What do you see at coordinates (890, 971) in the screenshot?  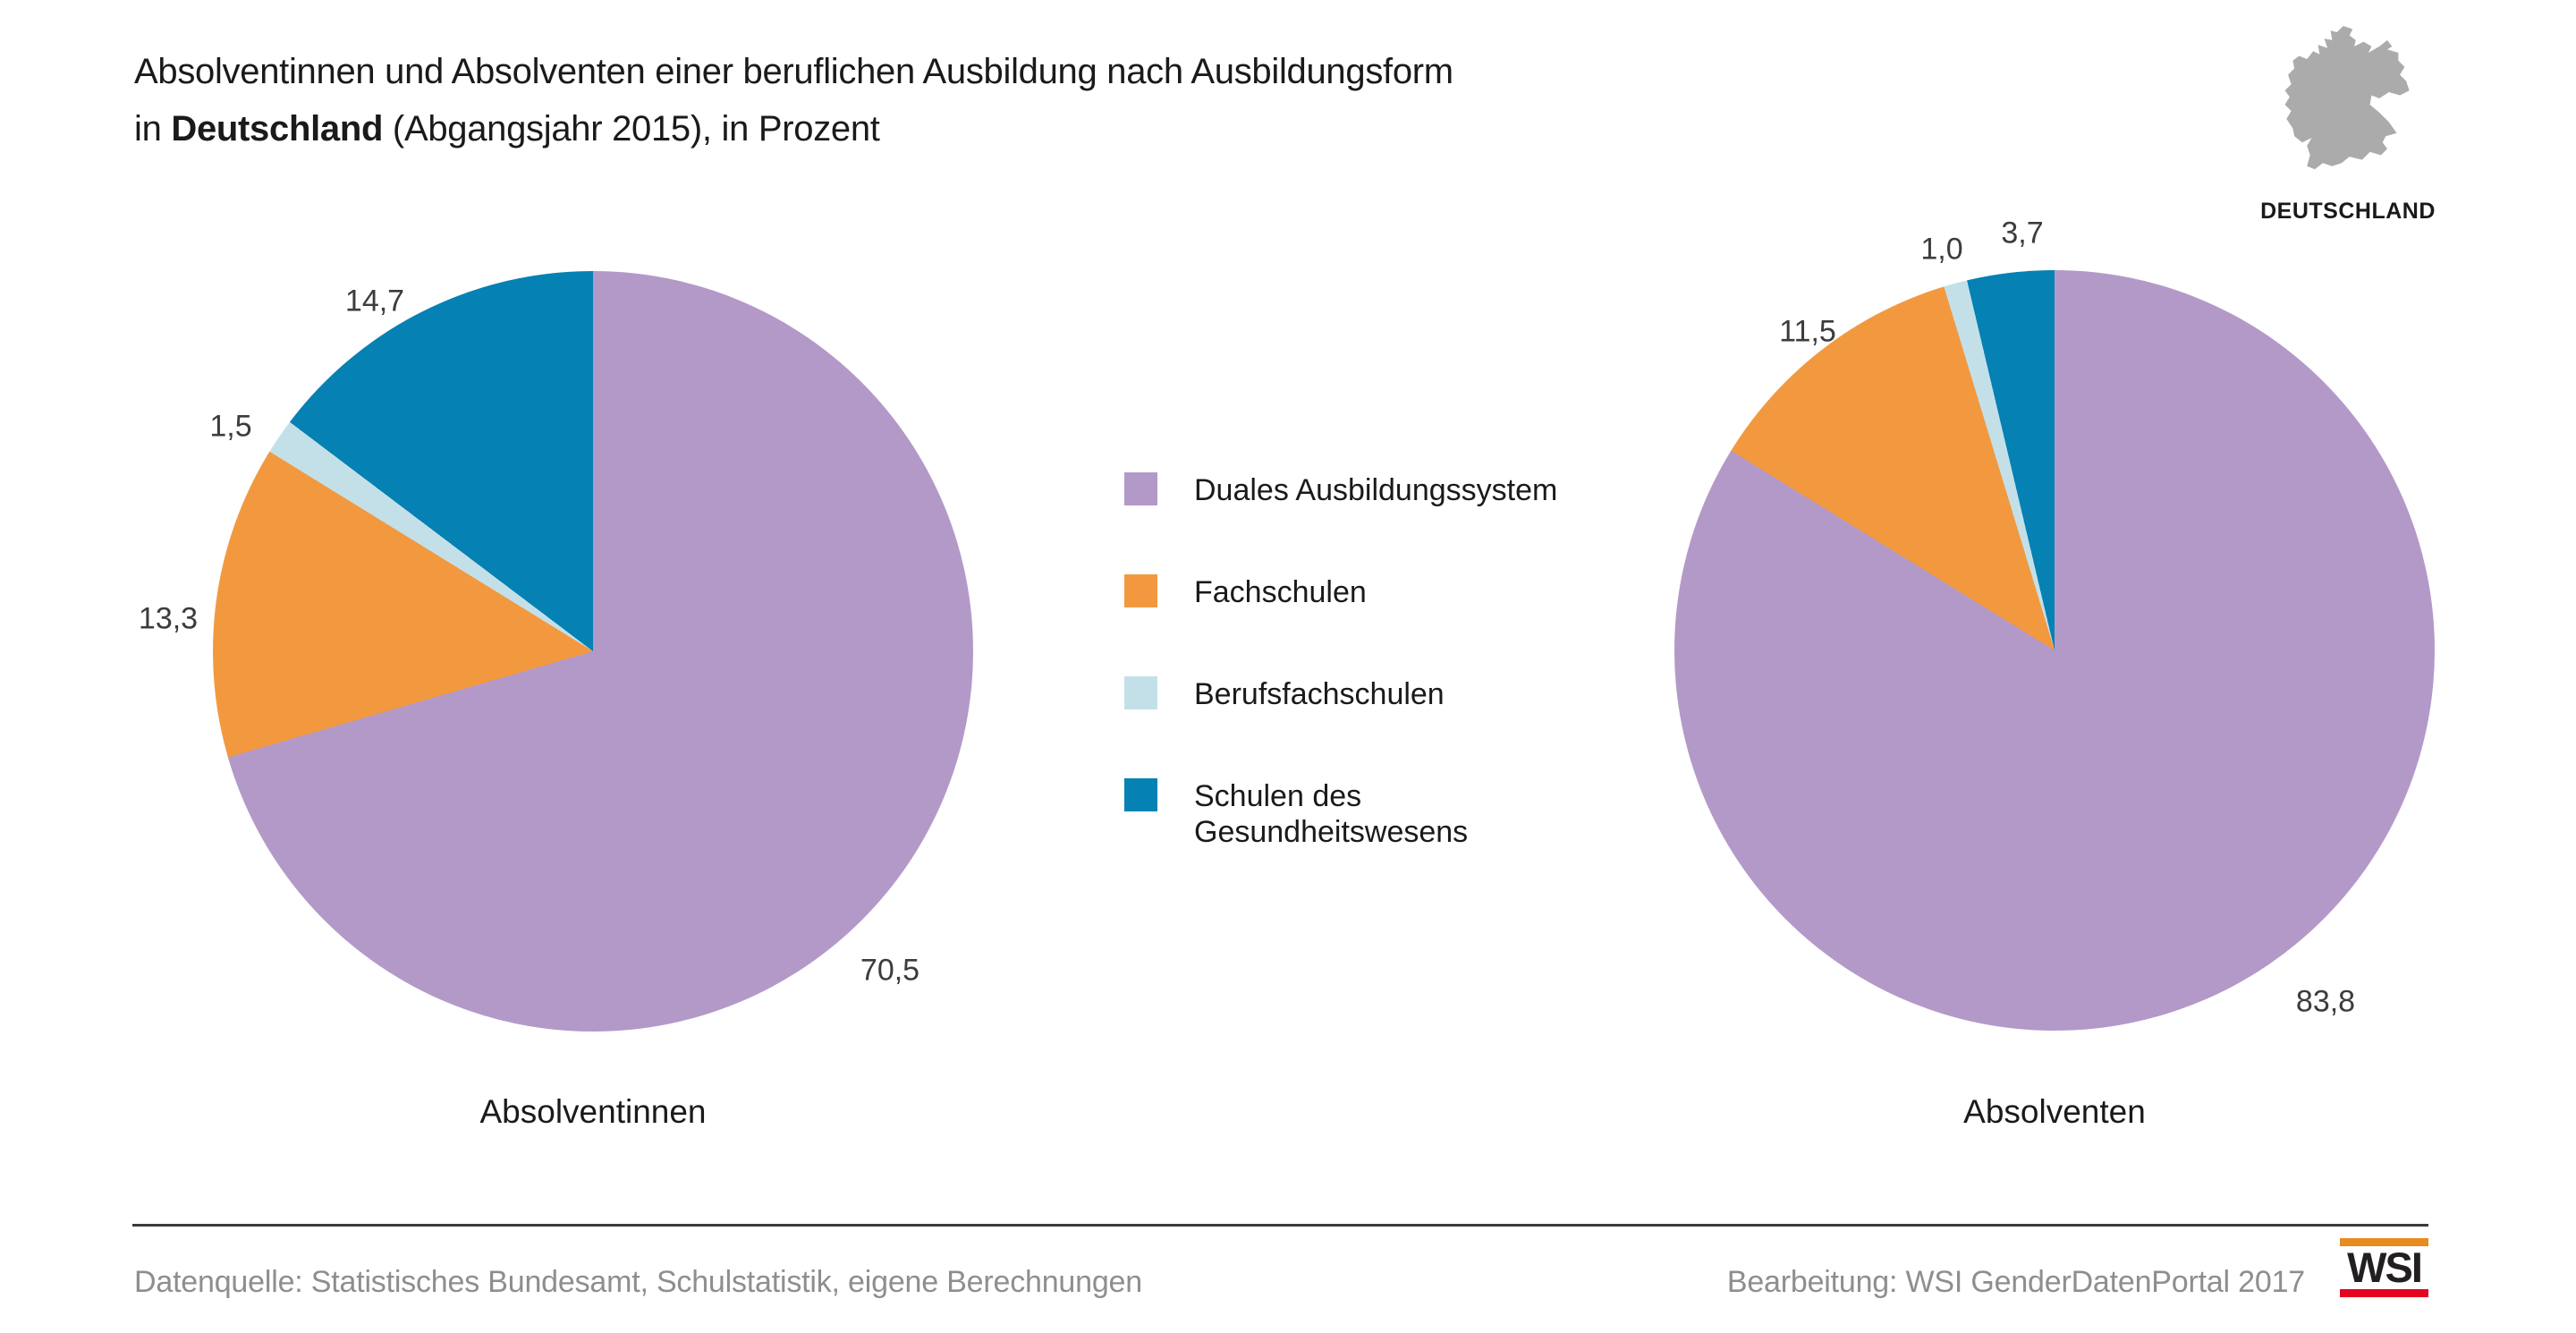 I see `pie1-value-label-duales: 70,5` at bounding box center [890, 971].